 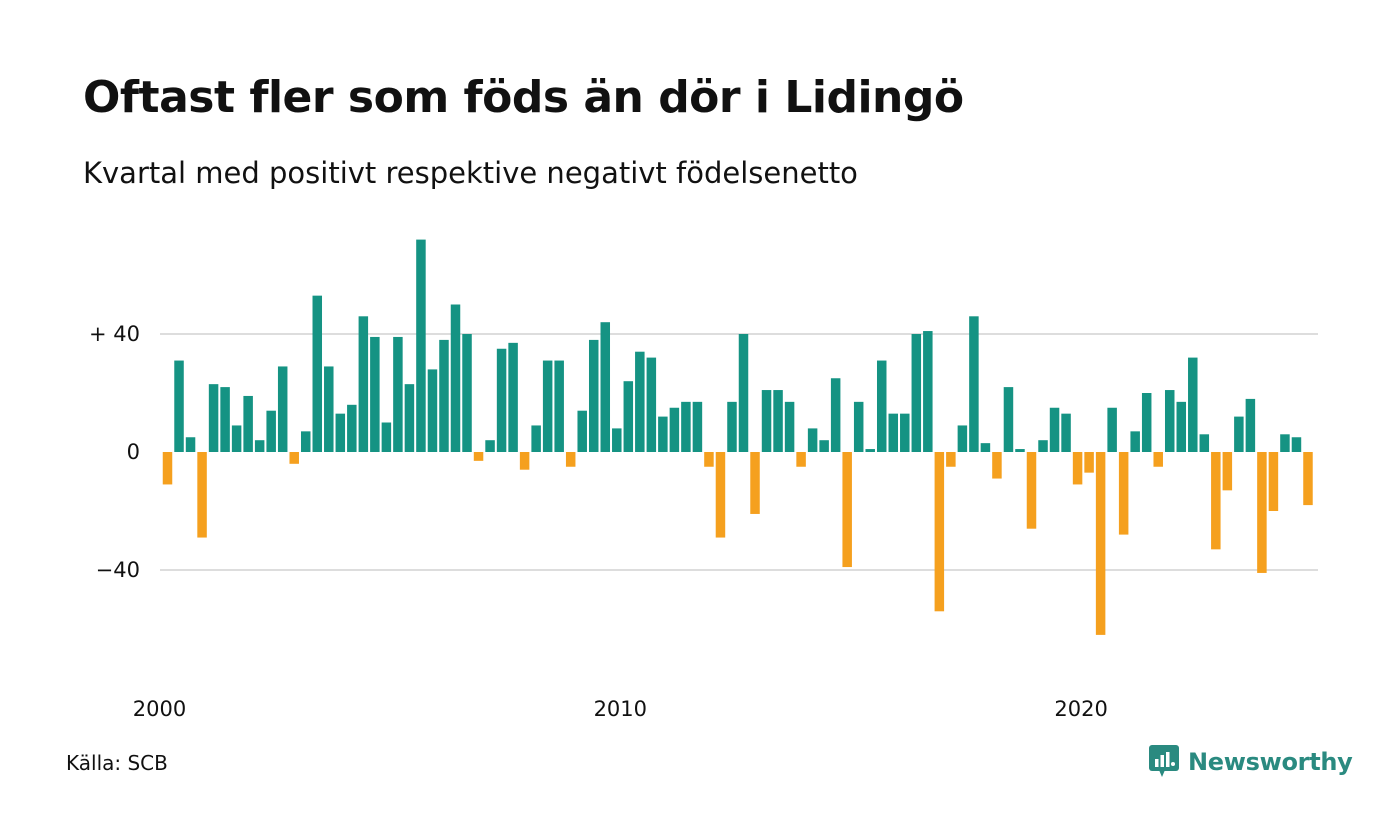 I want to click on x-axis-labels: 2000 2010 2020, so click(x=620, y=709).